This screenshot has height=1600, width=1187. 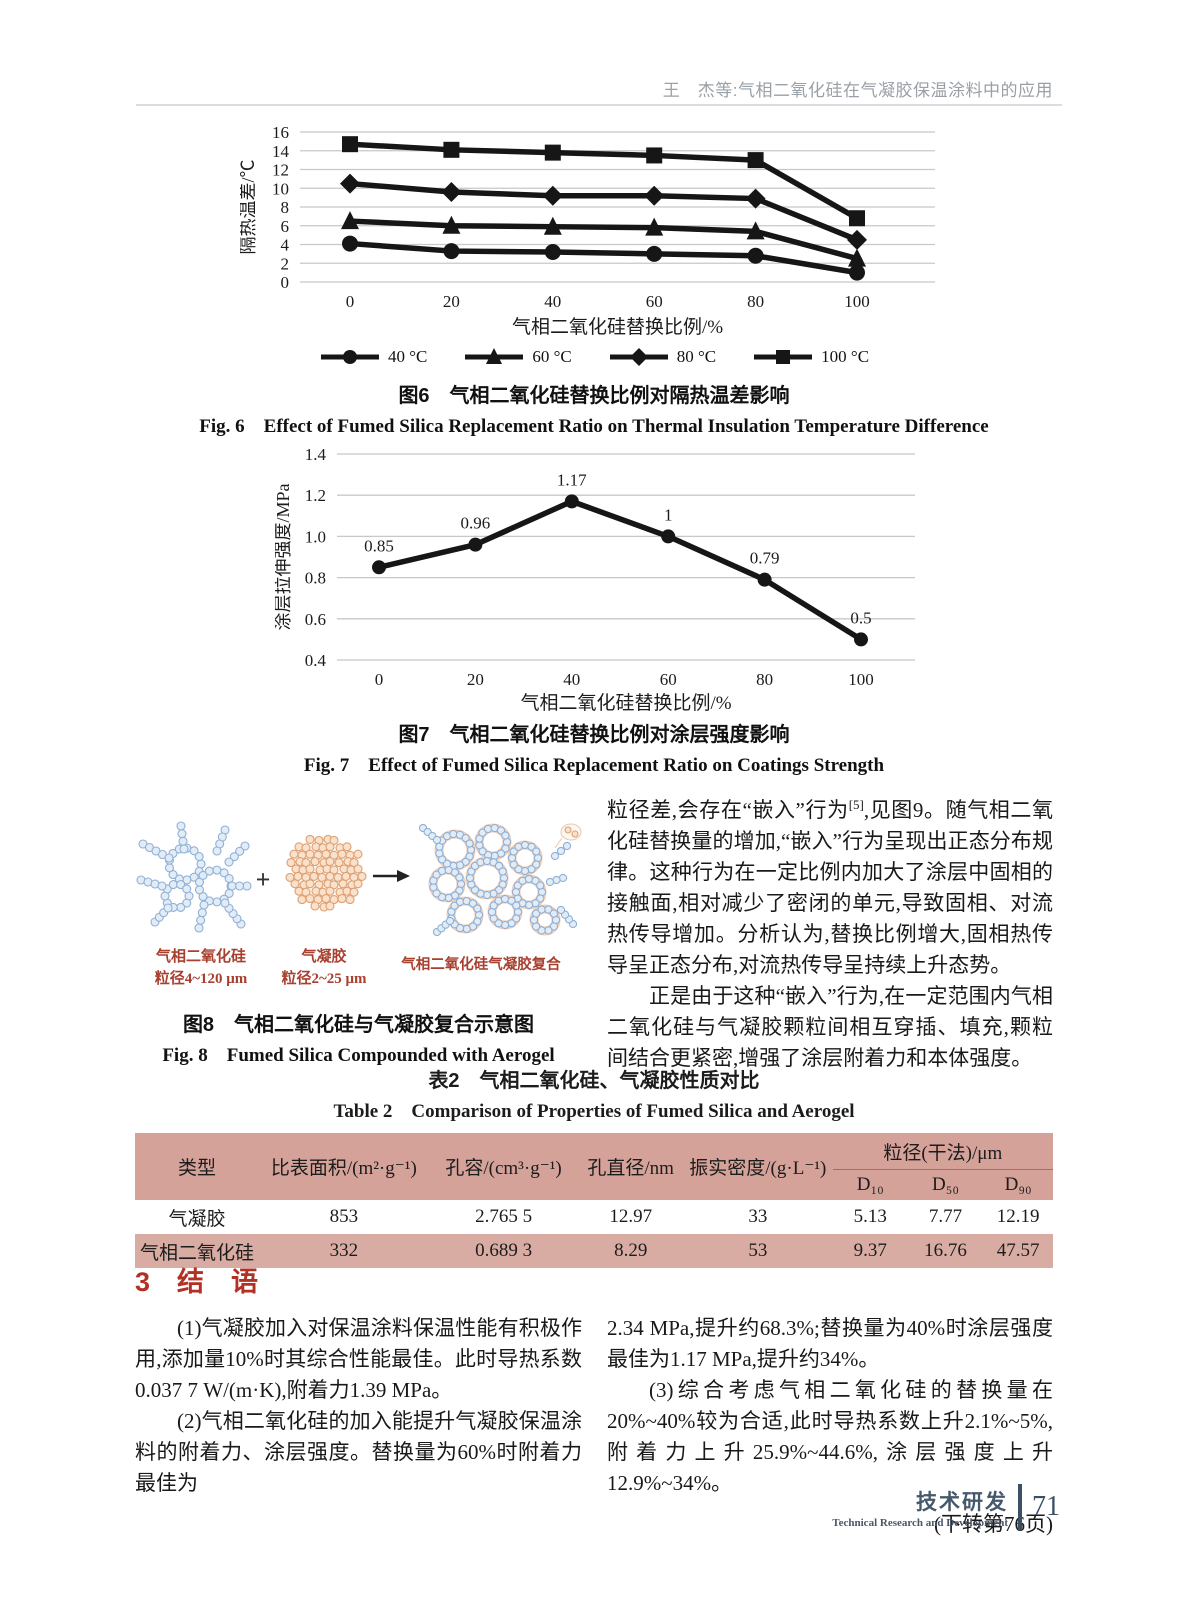 What do you see at coordinates (285, 282) in the screenshot?
I see `y-tick-label: 0` at bounding box center [285, 282].